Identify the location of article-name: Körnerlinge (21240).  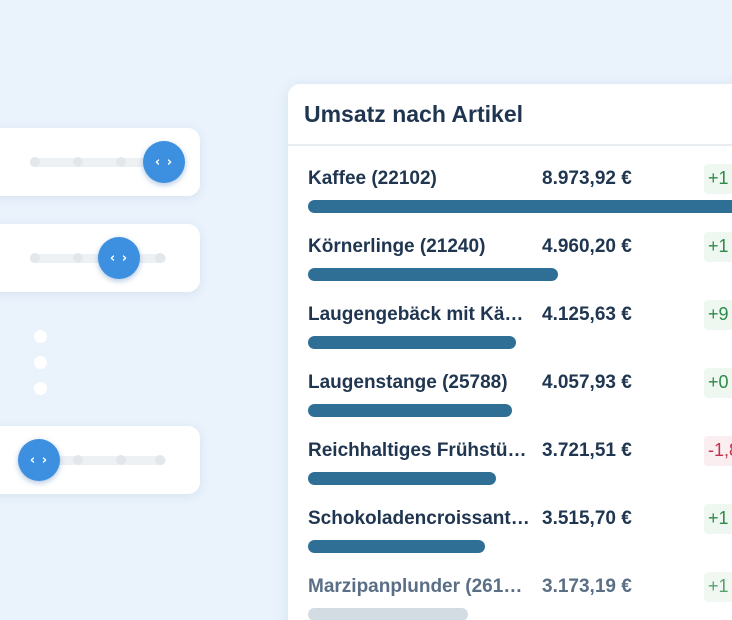
(397, 246).